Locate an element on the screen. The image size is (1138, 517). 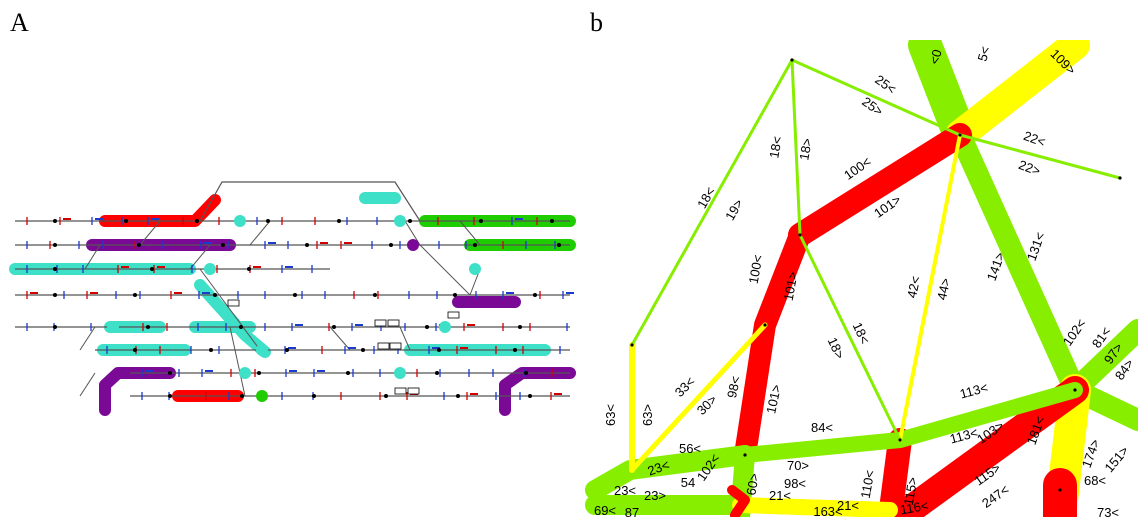
edge-label: 141> is located at coordinates (996, 266).